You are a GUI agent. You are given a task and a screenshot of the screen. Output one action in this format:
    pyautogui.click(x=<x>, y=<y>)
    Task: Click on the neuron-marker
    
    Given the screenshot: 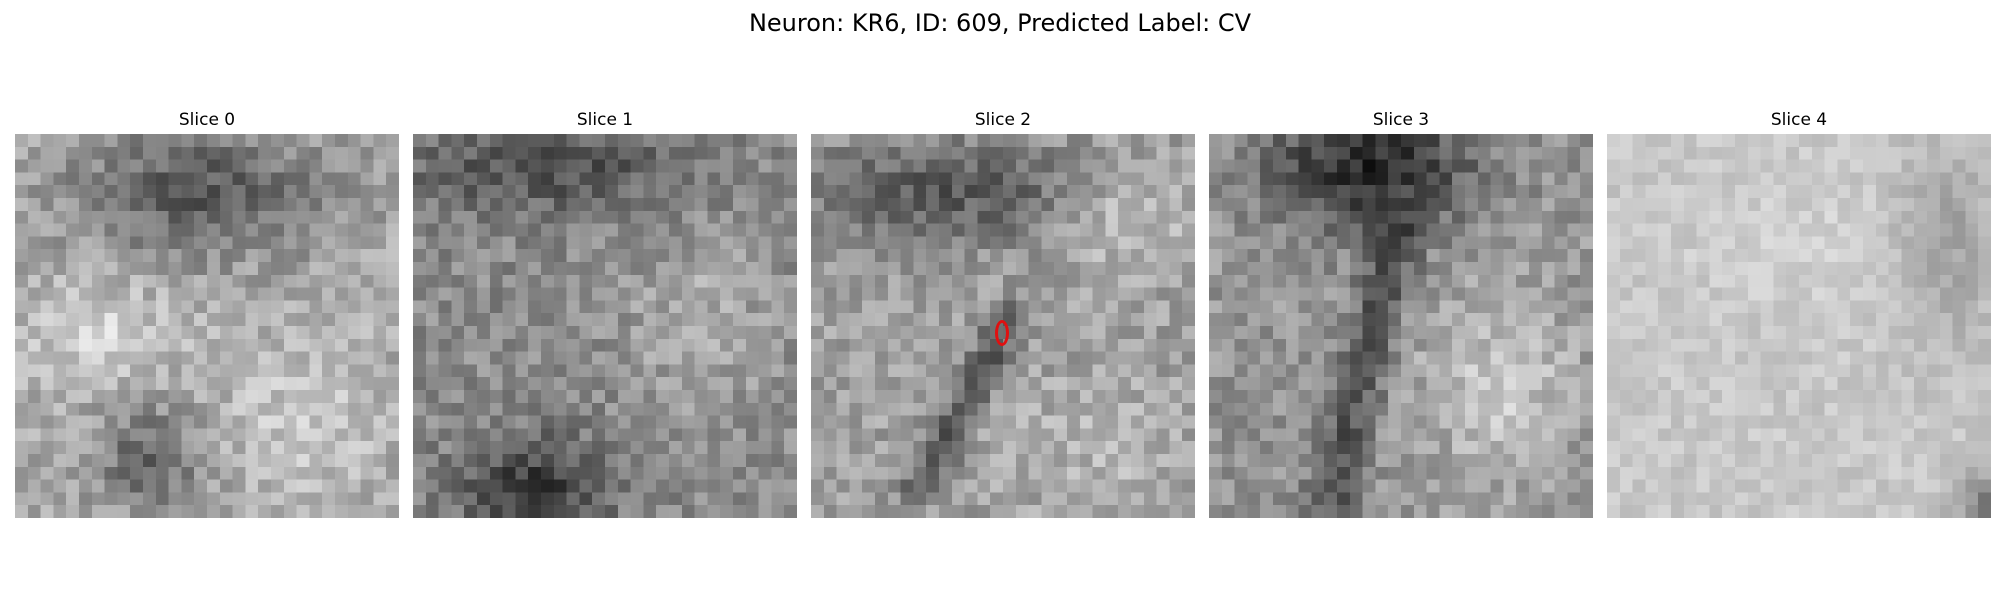 What is the action you would take?
    pyautogui.click(x=1002, y=333)
    